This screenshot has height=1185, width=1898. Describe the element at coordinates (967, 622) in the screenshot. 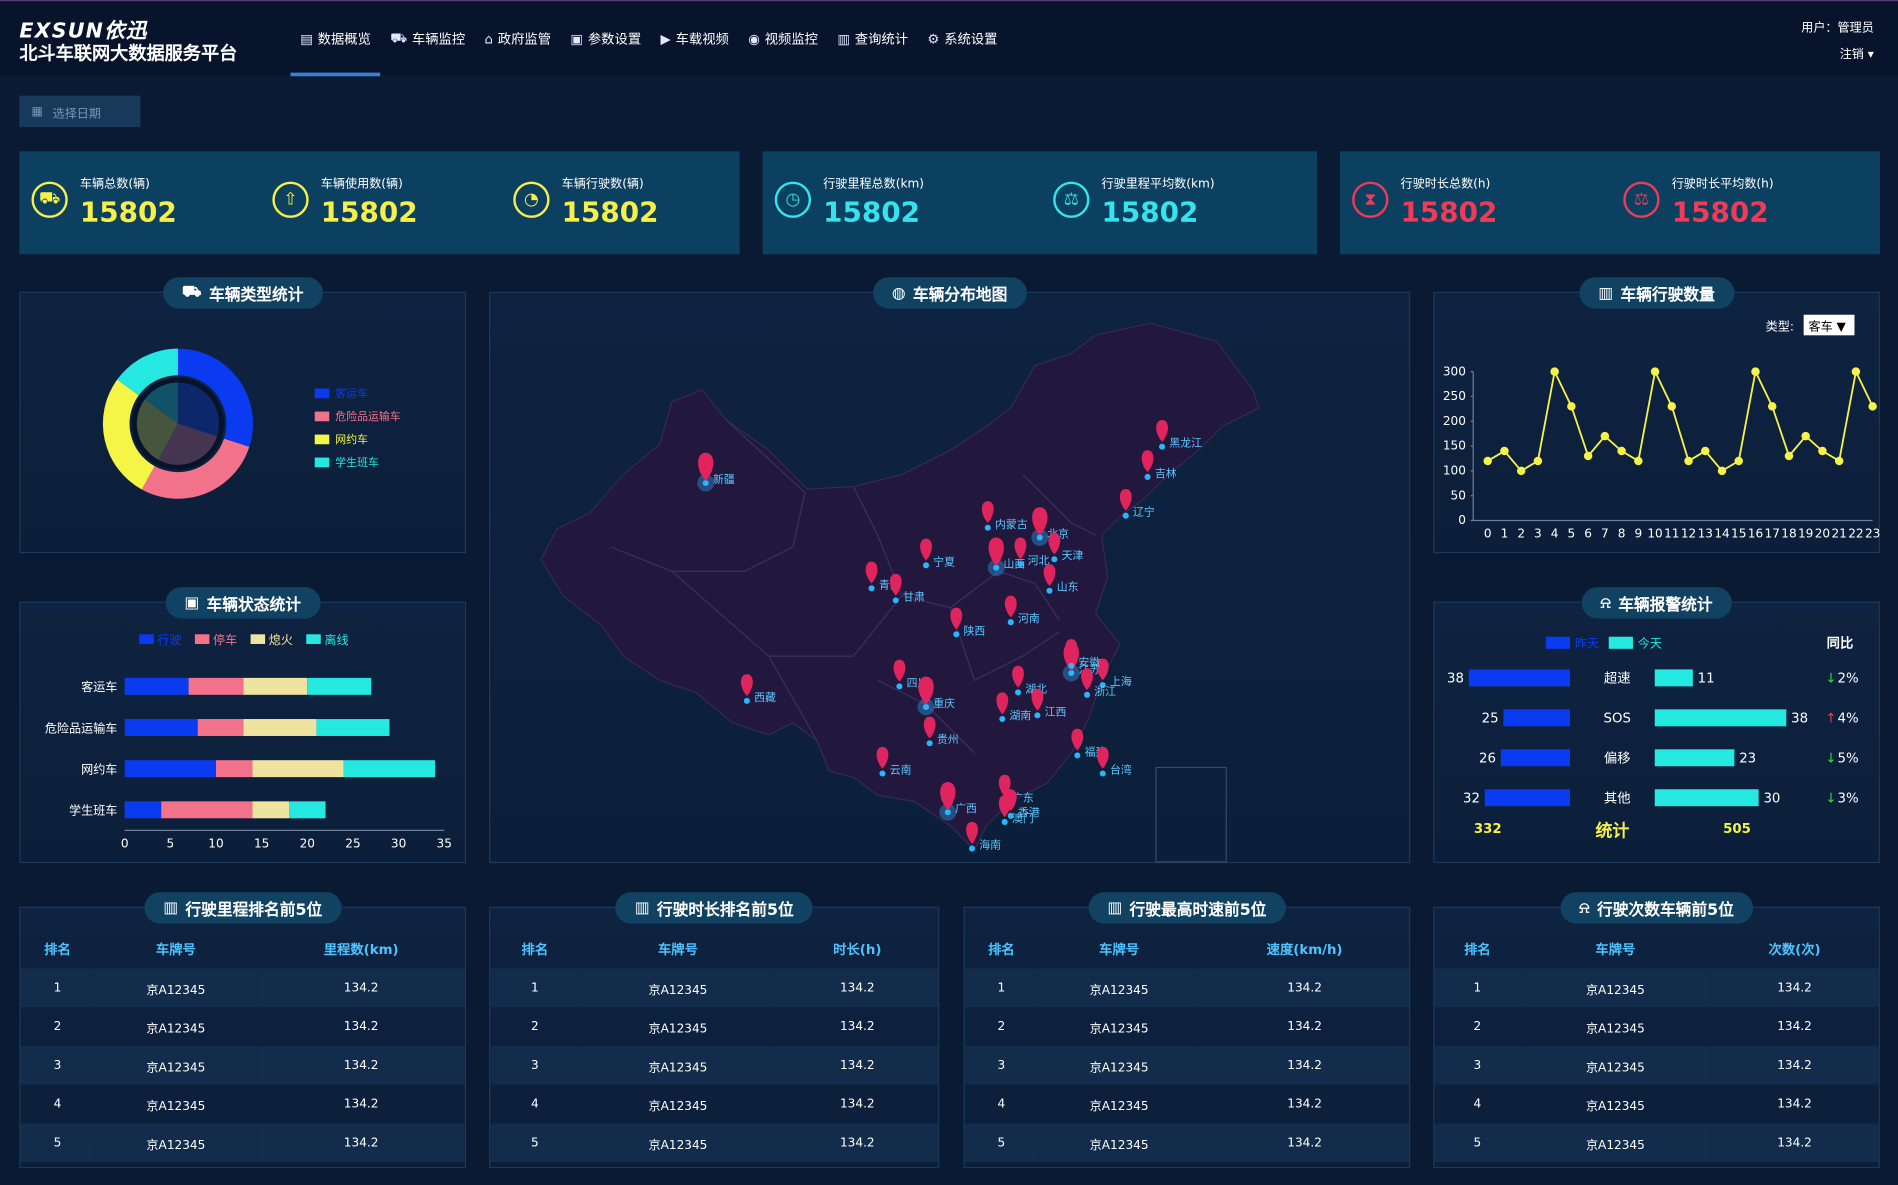

I see `map-marker: 陕西` at that location.